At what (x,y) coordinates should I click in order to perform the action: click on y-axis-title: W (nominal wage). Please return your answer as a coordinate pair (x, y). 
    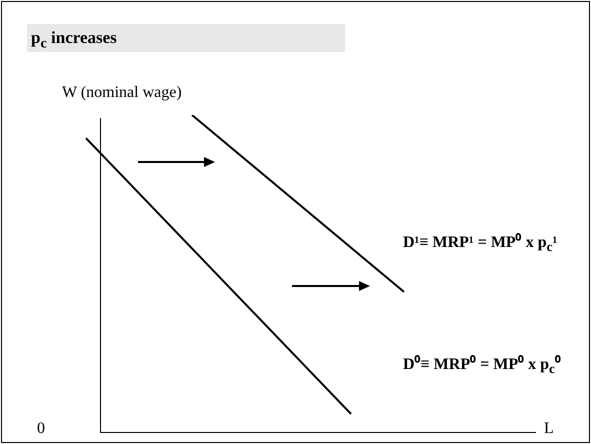
    Looking at the image, I should click on (122, 93).